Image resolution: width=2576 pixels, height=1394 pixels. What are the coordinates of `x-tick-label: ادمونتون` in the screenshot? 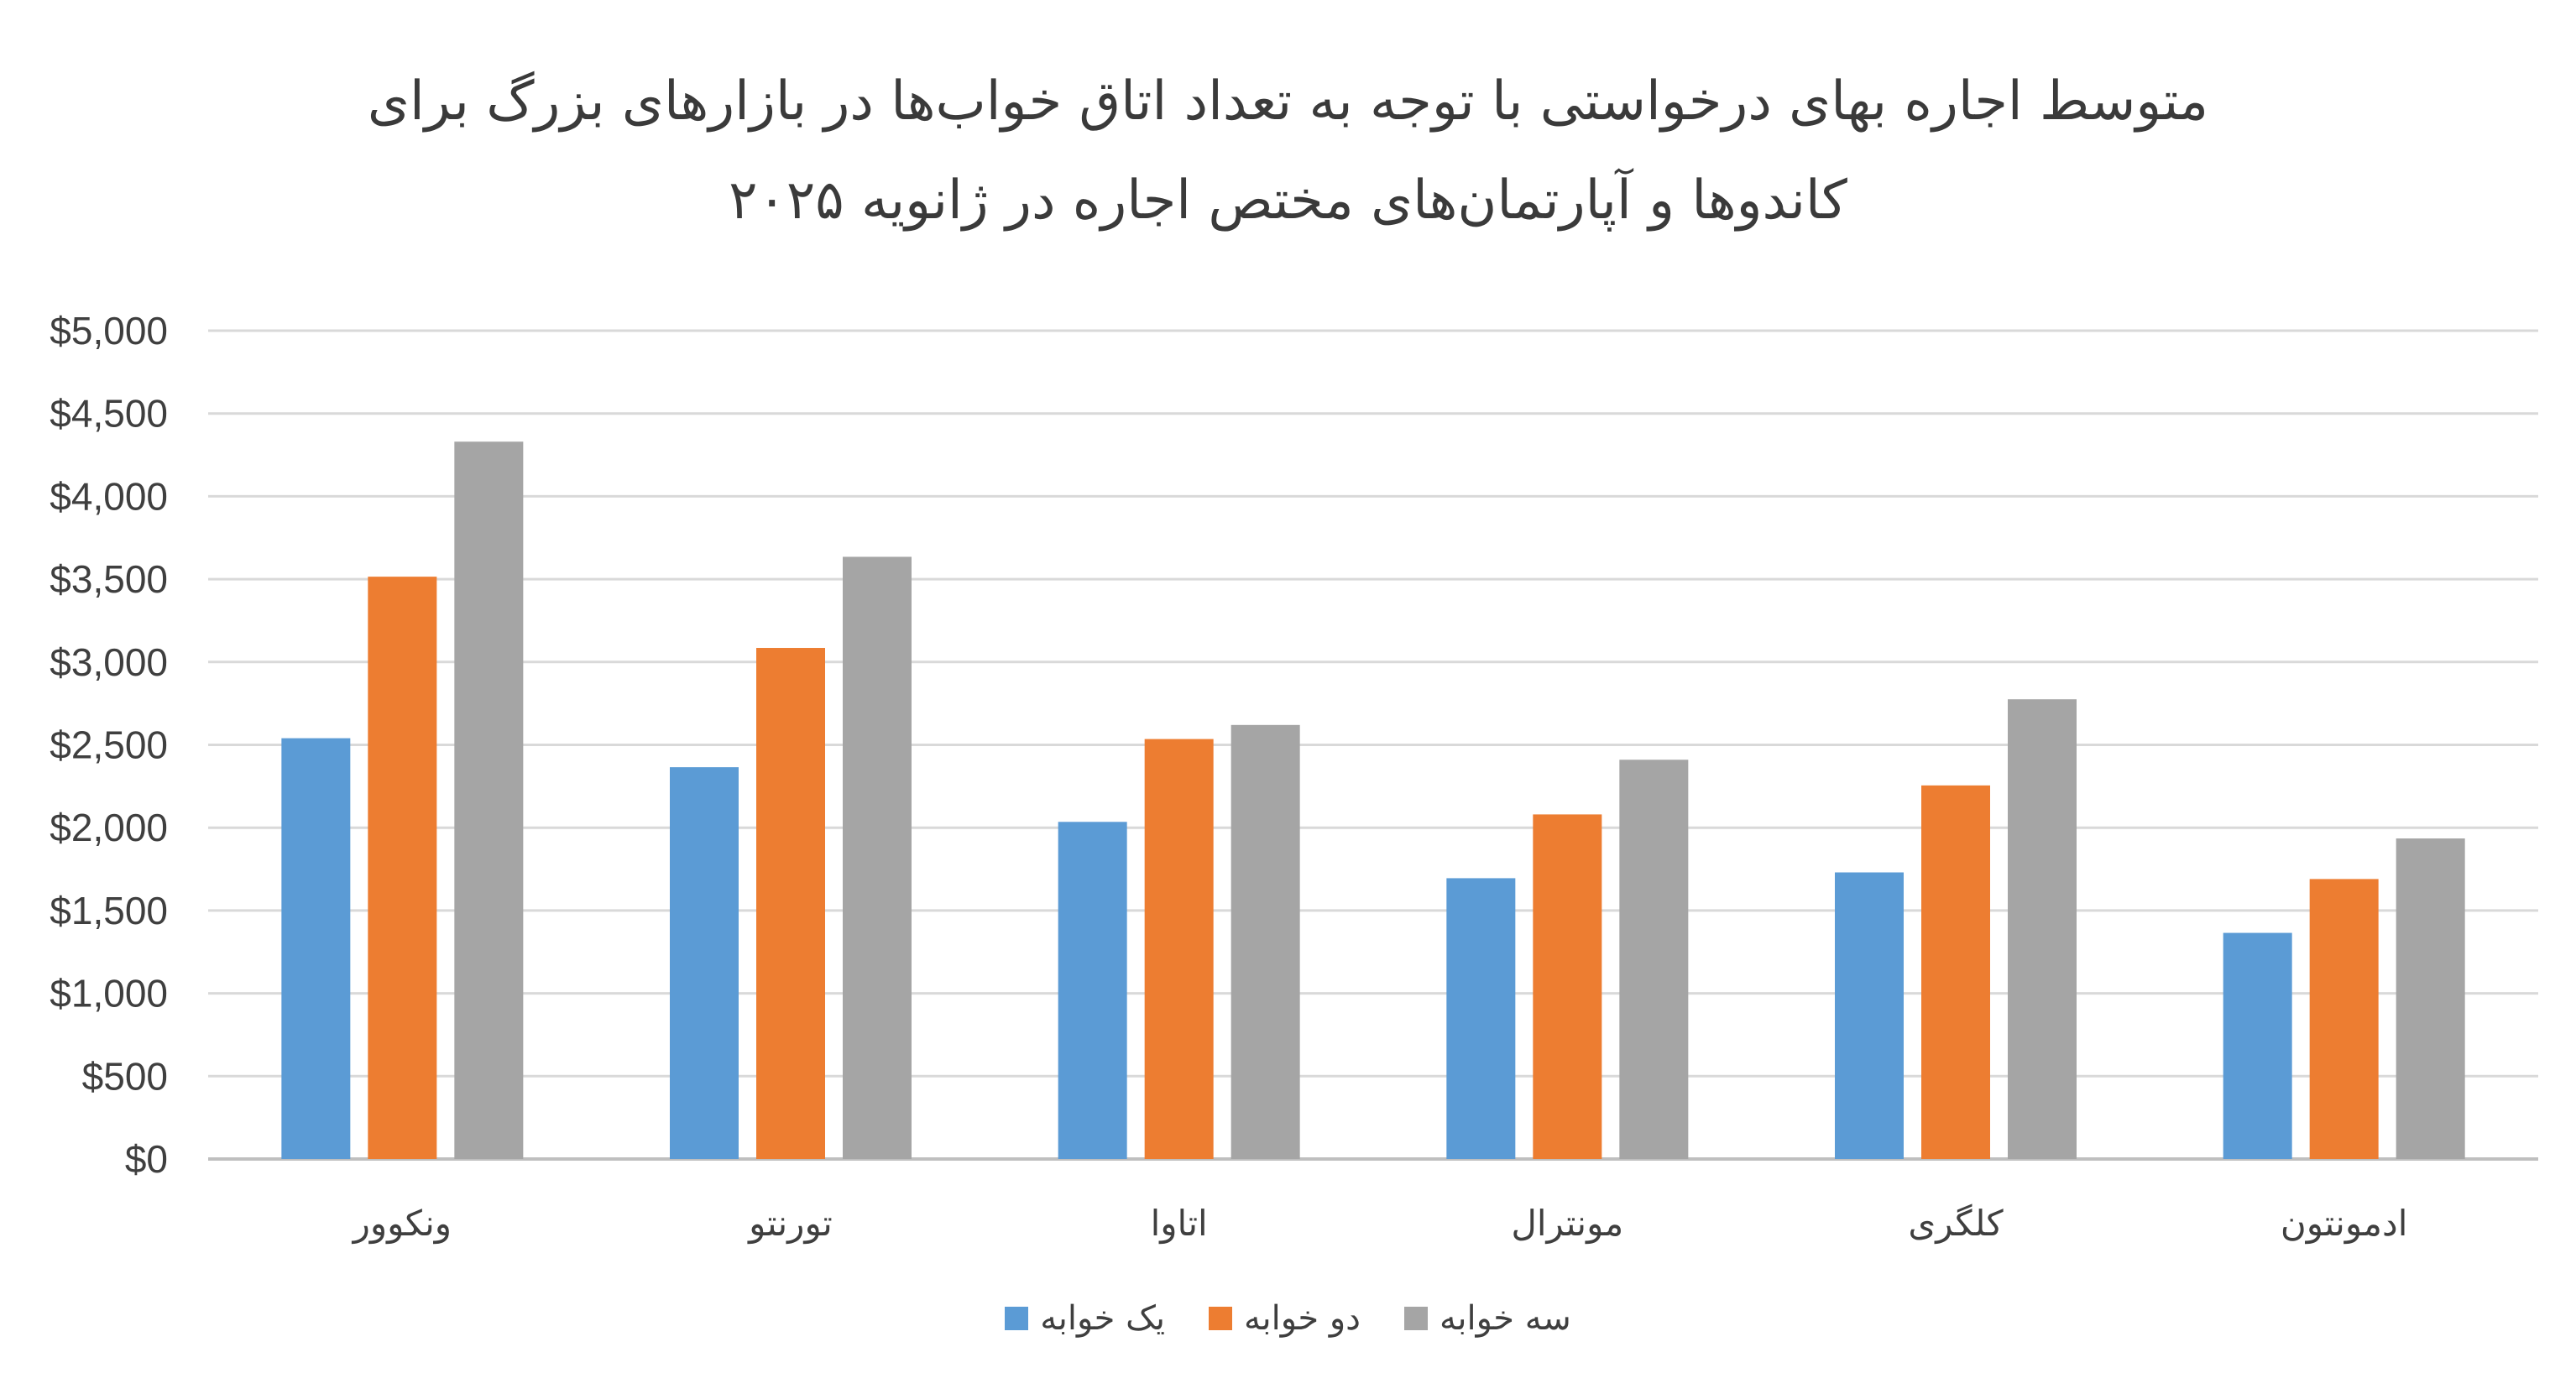 It's located at (2344, 1224).